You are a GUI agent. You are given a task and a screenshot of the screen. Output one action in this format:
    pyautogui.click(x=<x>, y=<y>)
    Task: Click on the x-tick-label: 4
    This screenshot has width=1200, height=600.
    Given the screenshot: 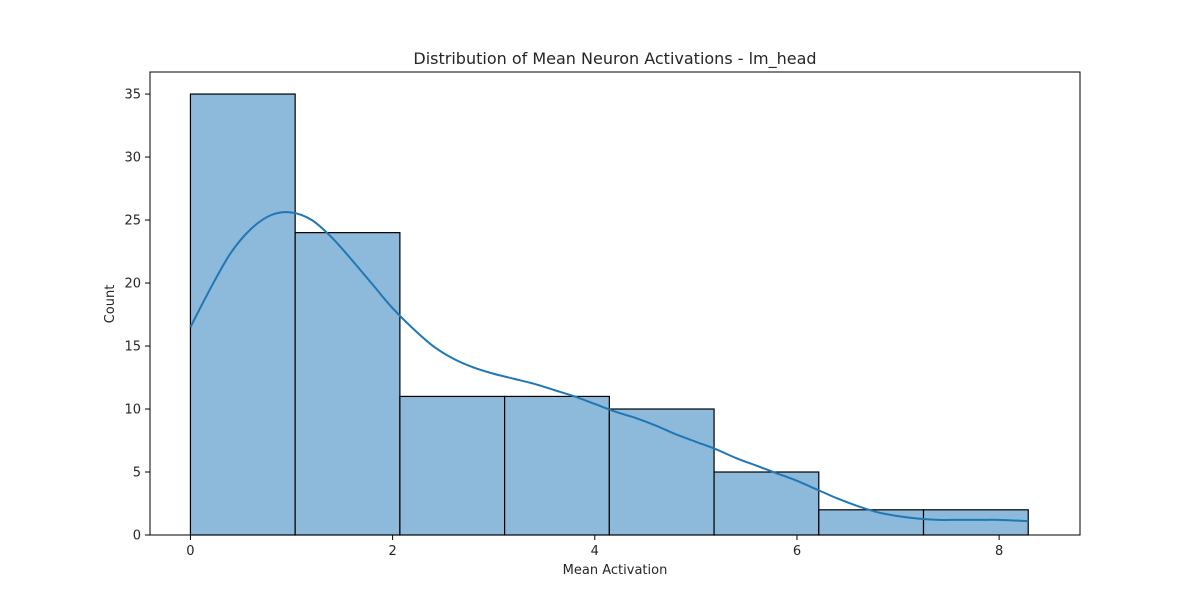 What is the action you would take?
    pyautogui.click(x=595, y=551)
    